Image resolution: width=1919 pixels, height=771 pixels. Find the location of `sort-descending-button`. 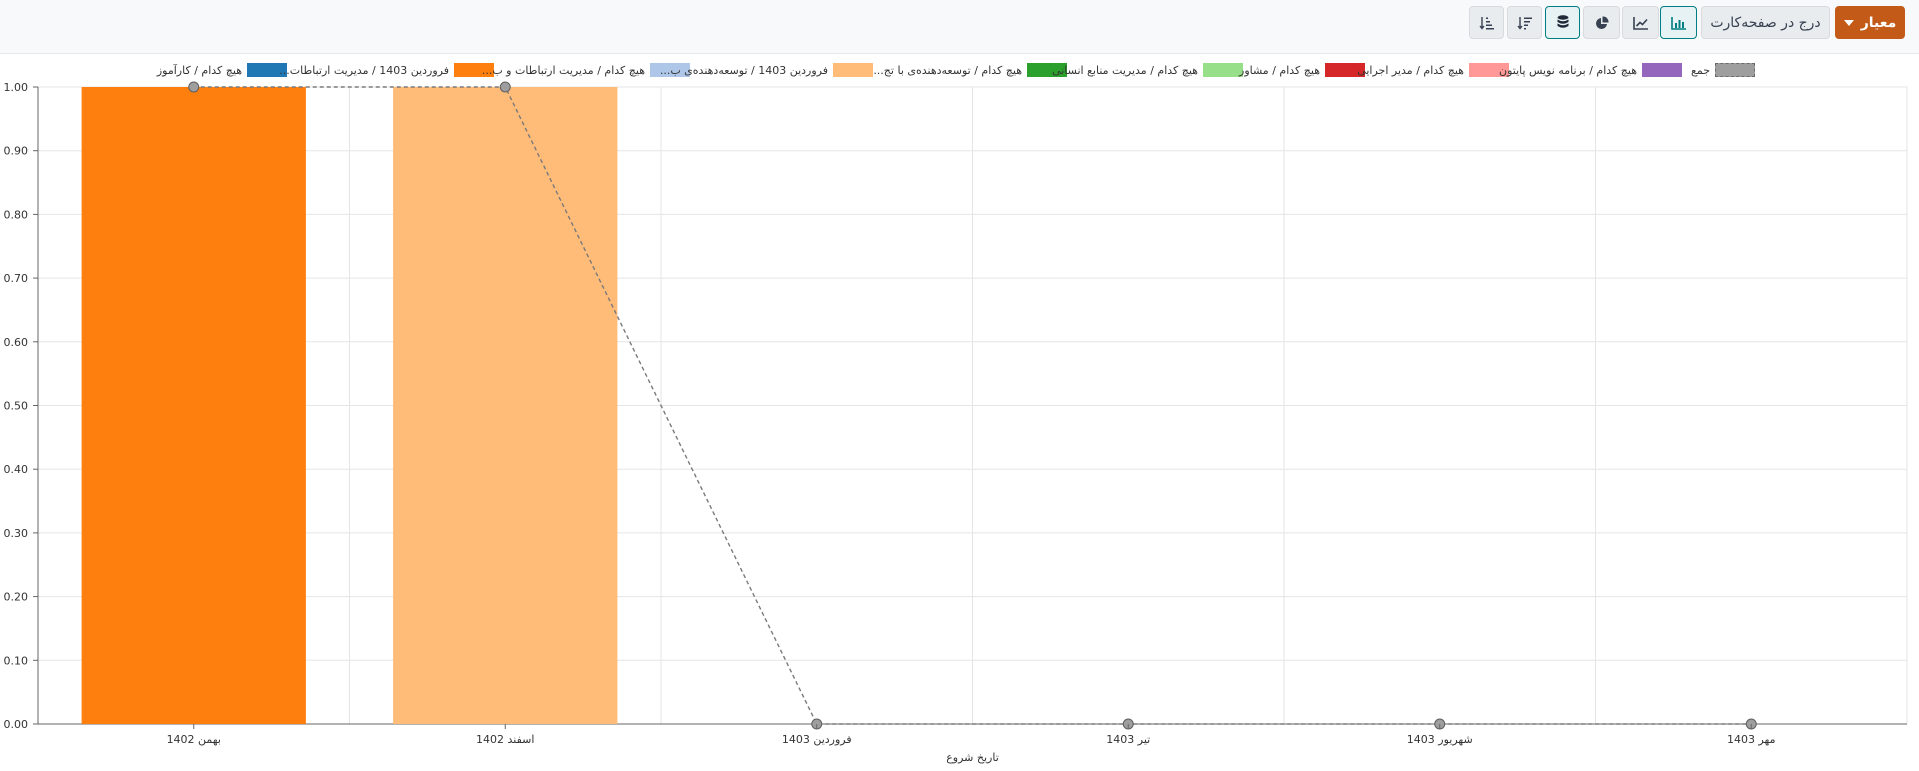

sort-descending-button is located at coordinates (1524, 22).